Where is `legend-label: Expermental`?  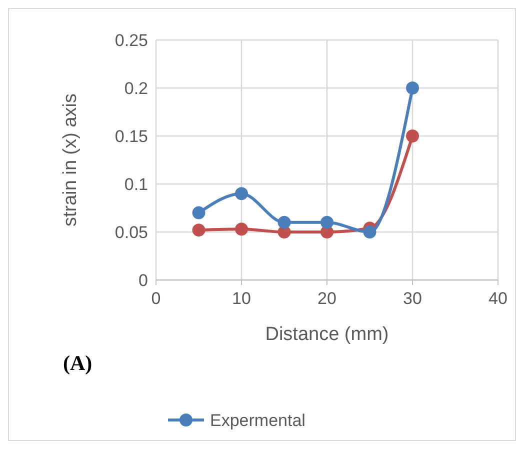 legend-label: Expermental is located at coordinates (258, 420).